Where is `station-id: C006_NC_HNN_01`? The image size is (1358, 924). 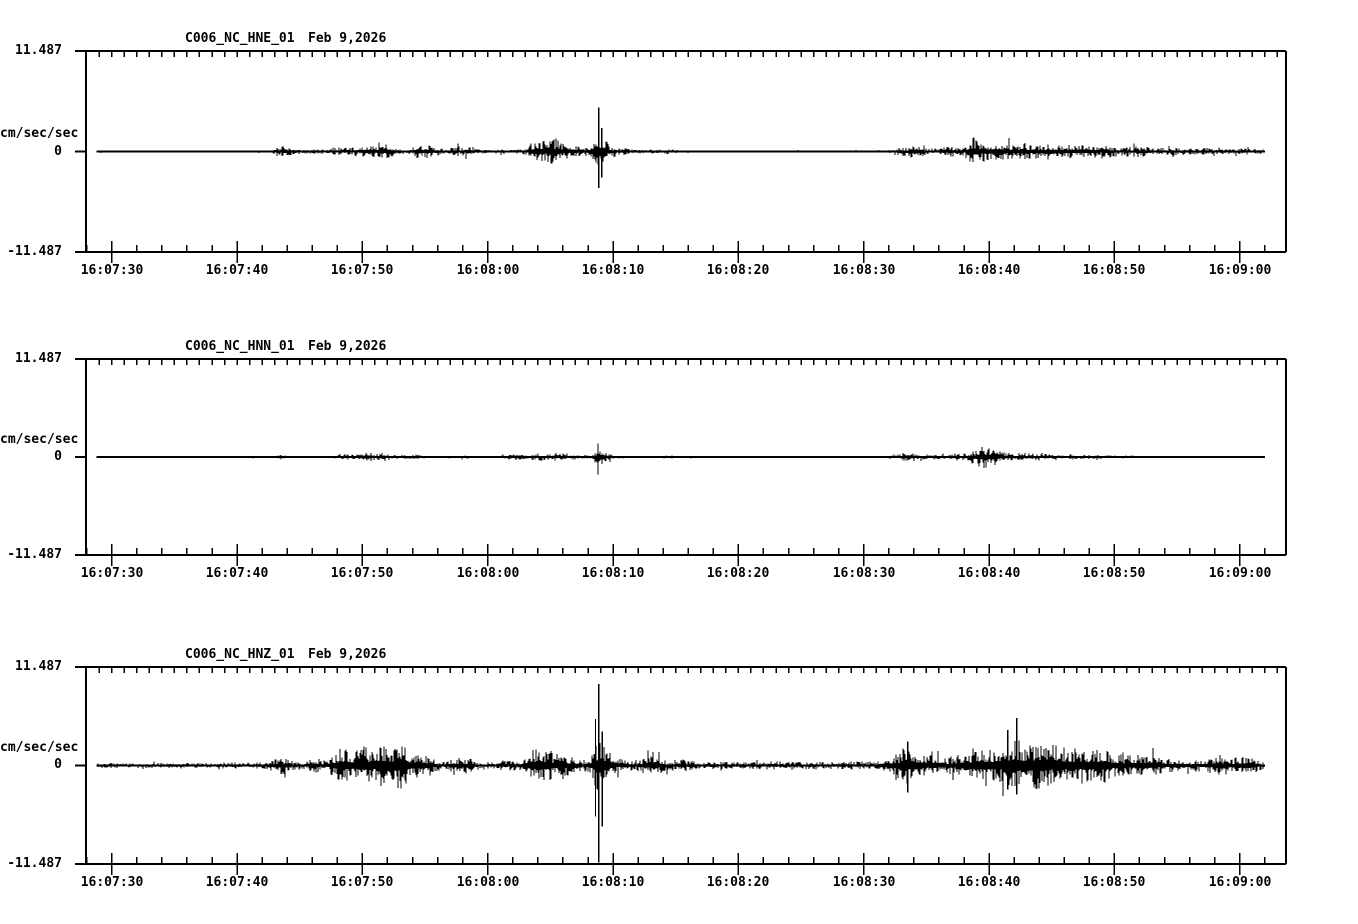
station-id: C006_NC_HNN_01 is located at coordinates (240, 346).